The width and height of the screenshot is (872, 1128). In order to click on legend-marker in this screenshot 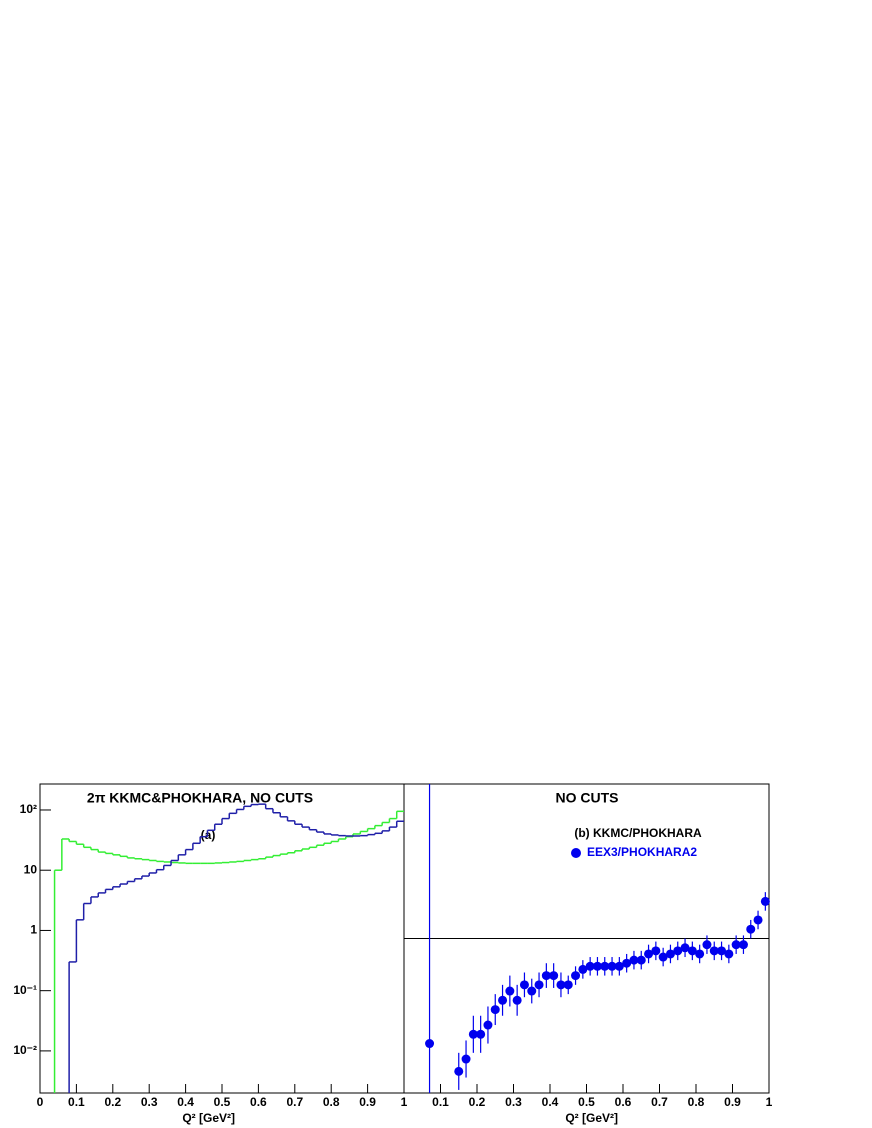, I will do `click(576, 853)`.